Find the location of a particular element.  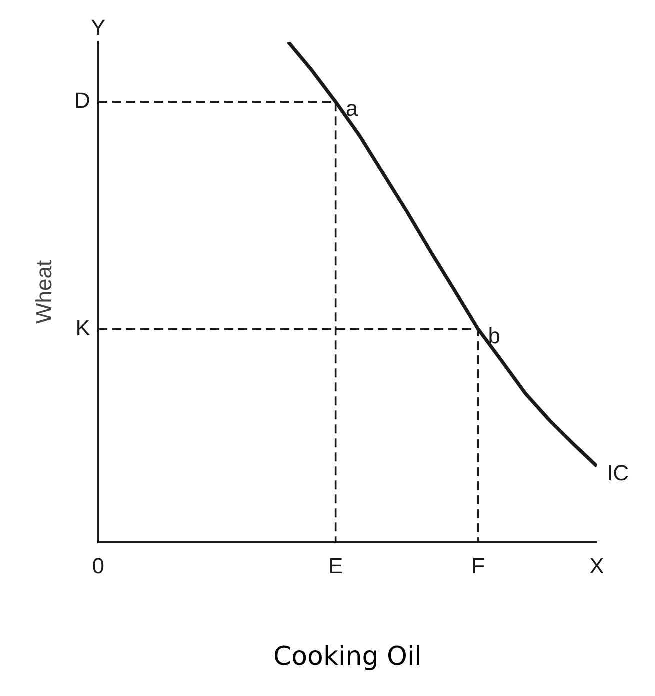

annotation: a is located at coordinates (352, 109).